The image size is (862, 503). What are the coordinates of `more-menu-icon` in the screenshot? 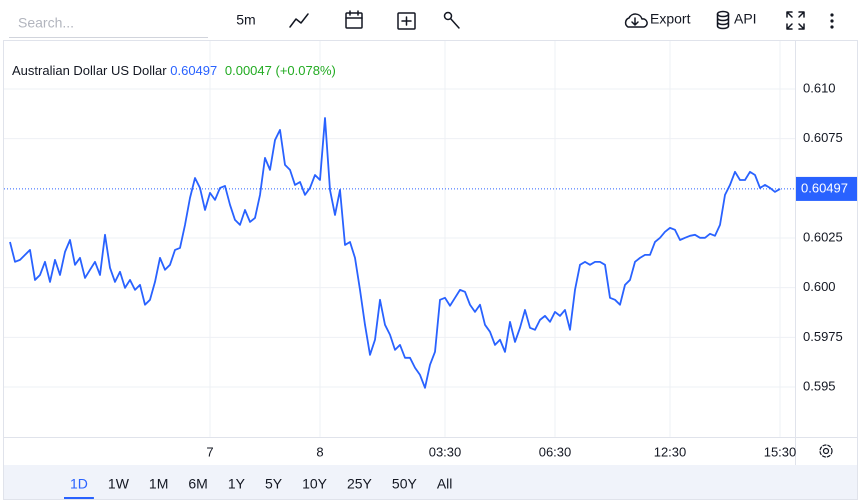 It's located at (832, 21).